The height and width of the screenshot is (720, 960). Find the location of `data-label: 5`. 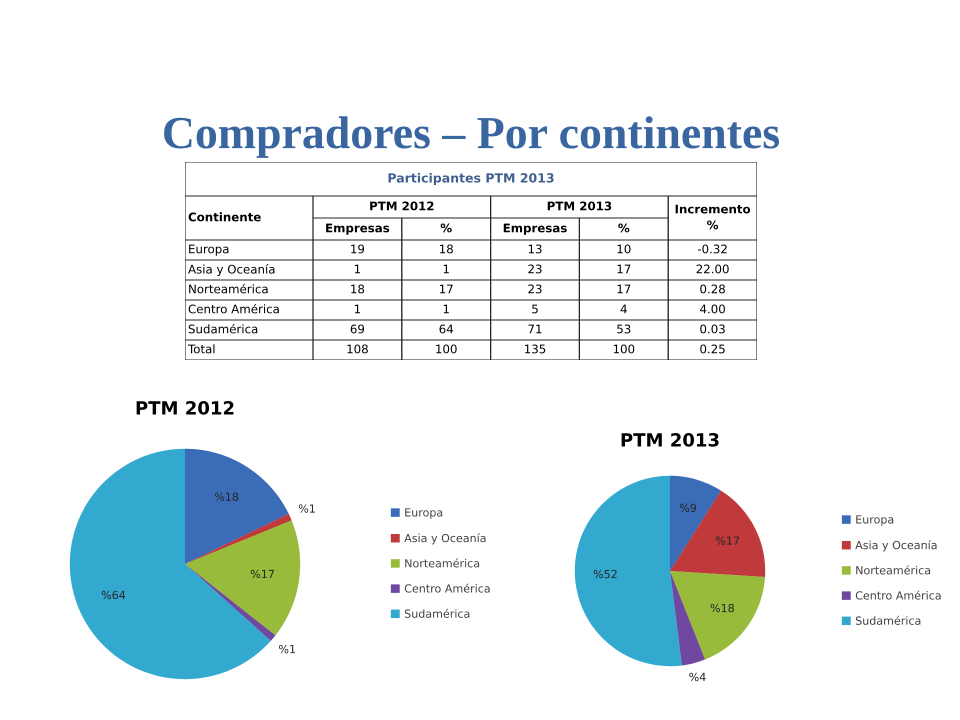

data-label: 5 is located at coordinates (535, 309).